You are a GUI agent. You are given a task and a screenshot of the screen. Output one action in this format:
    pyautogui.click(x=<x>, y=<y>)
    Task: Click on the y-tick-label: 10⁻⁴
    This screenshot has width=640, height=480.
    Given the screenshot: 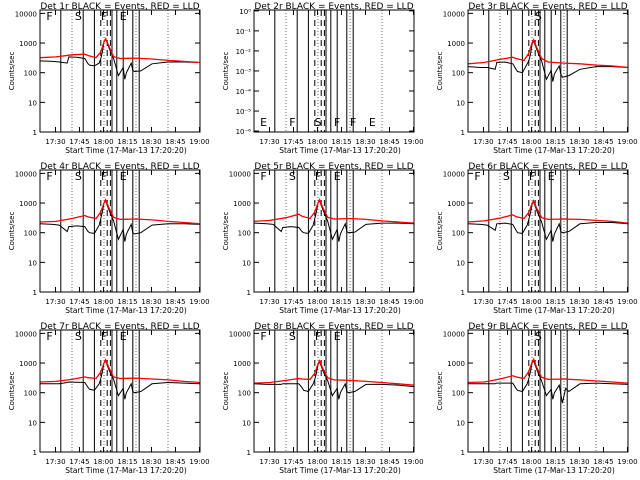 What is the action you would take?
    pyautogui.click(x=244, y=92)
    